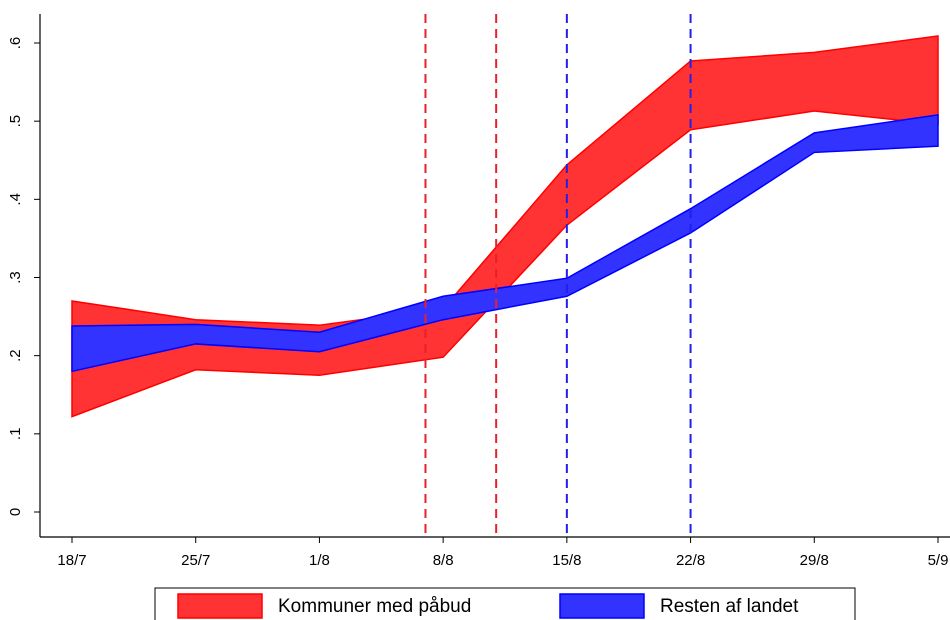 The width and height of the screenshot is (950, 620). I want to click on y-tick-label: .4, so click(15, 199).